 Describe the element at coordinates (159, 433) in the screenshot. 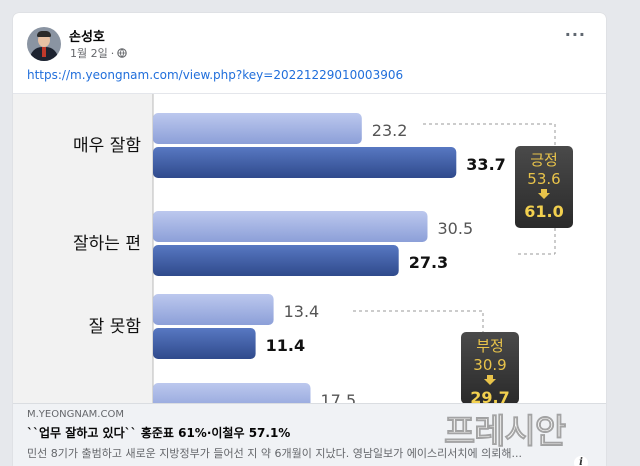

I see `preview-title: ``업무 잘하고 있다`` 홍준표 61%·이철우 57.1%` at that location.